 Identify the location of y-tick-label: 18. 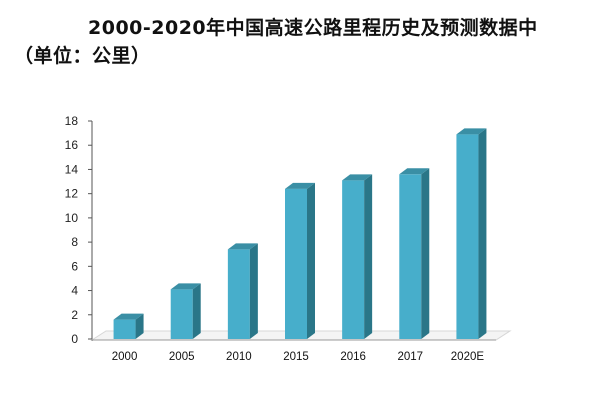
(72, 121).